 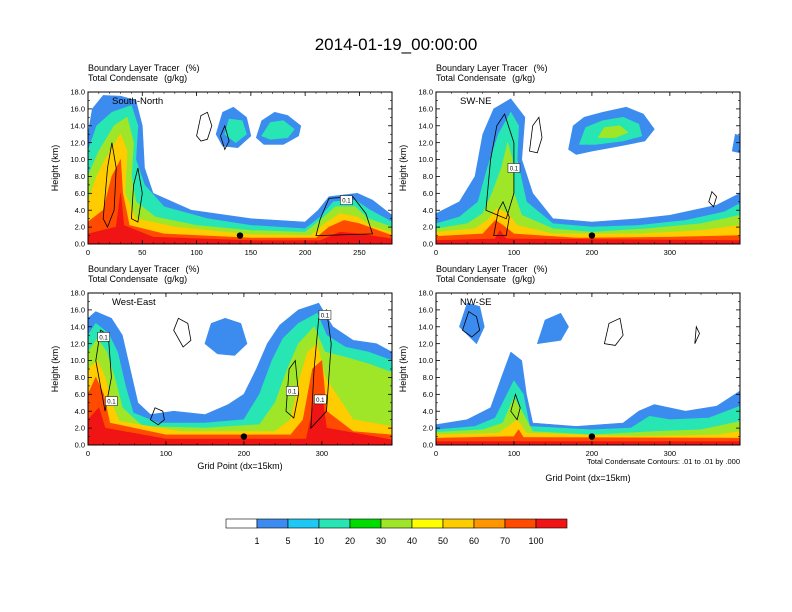 What do you see at coordinates (251, 252) in the screenshot?
I see `x-tick-label: 150` at bounding box center [251, 252].